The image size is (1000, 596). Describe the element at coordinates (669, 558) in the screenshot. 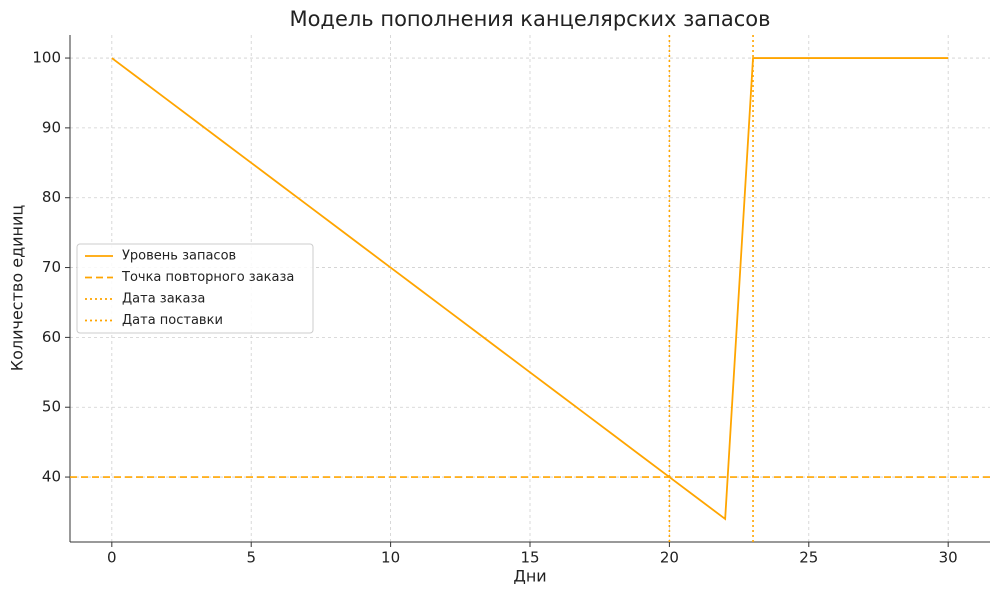

I see `x-tick-label: 20` at that location.